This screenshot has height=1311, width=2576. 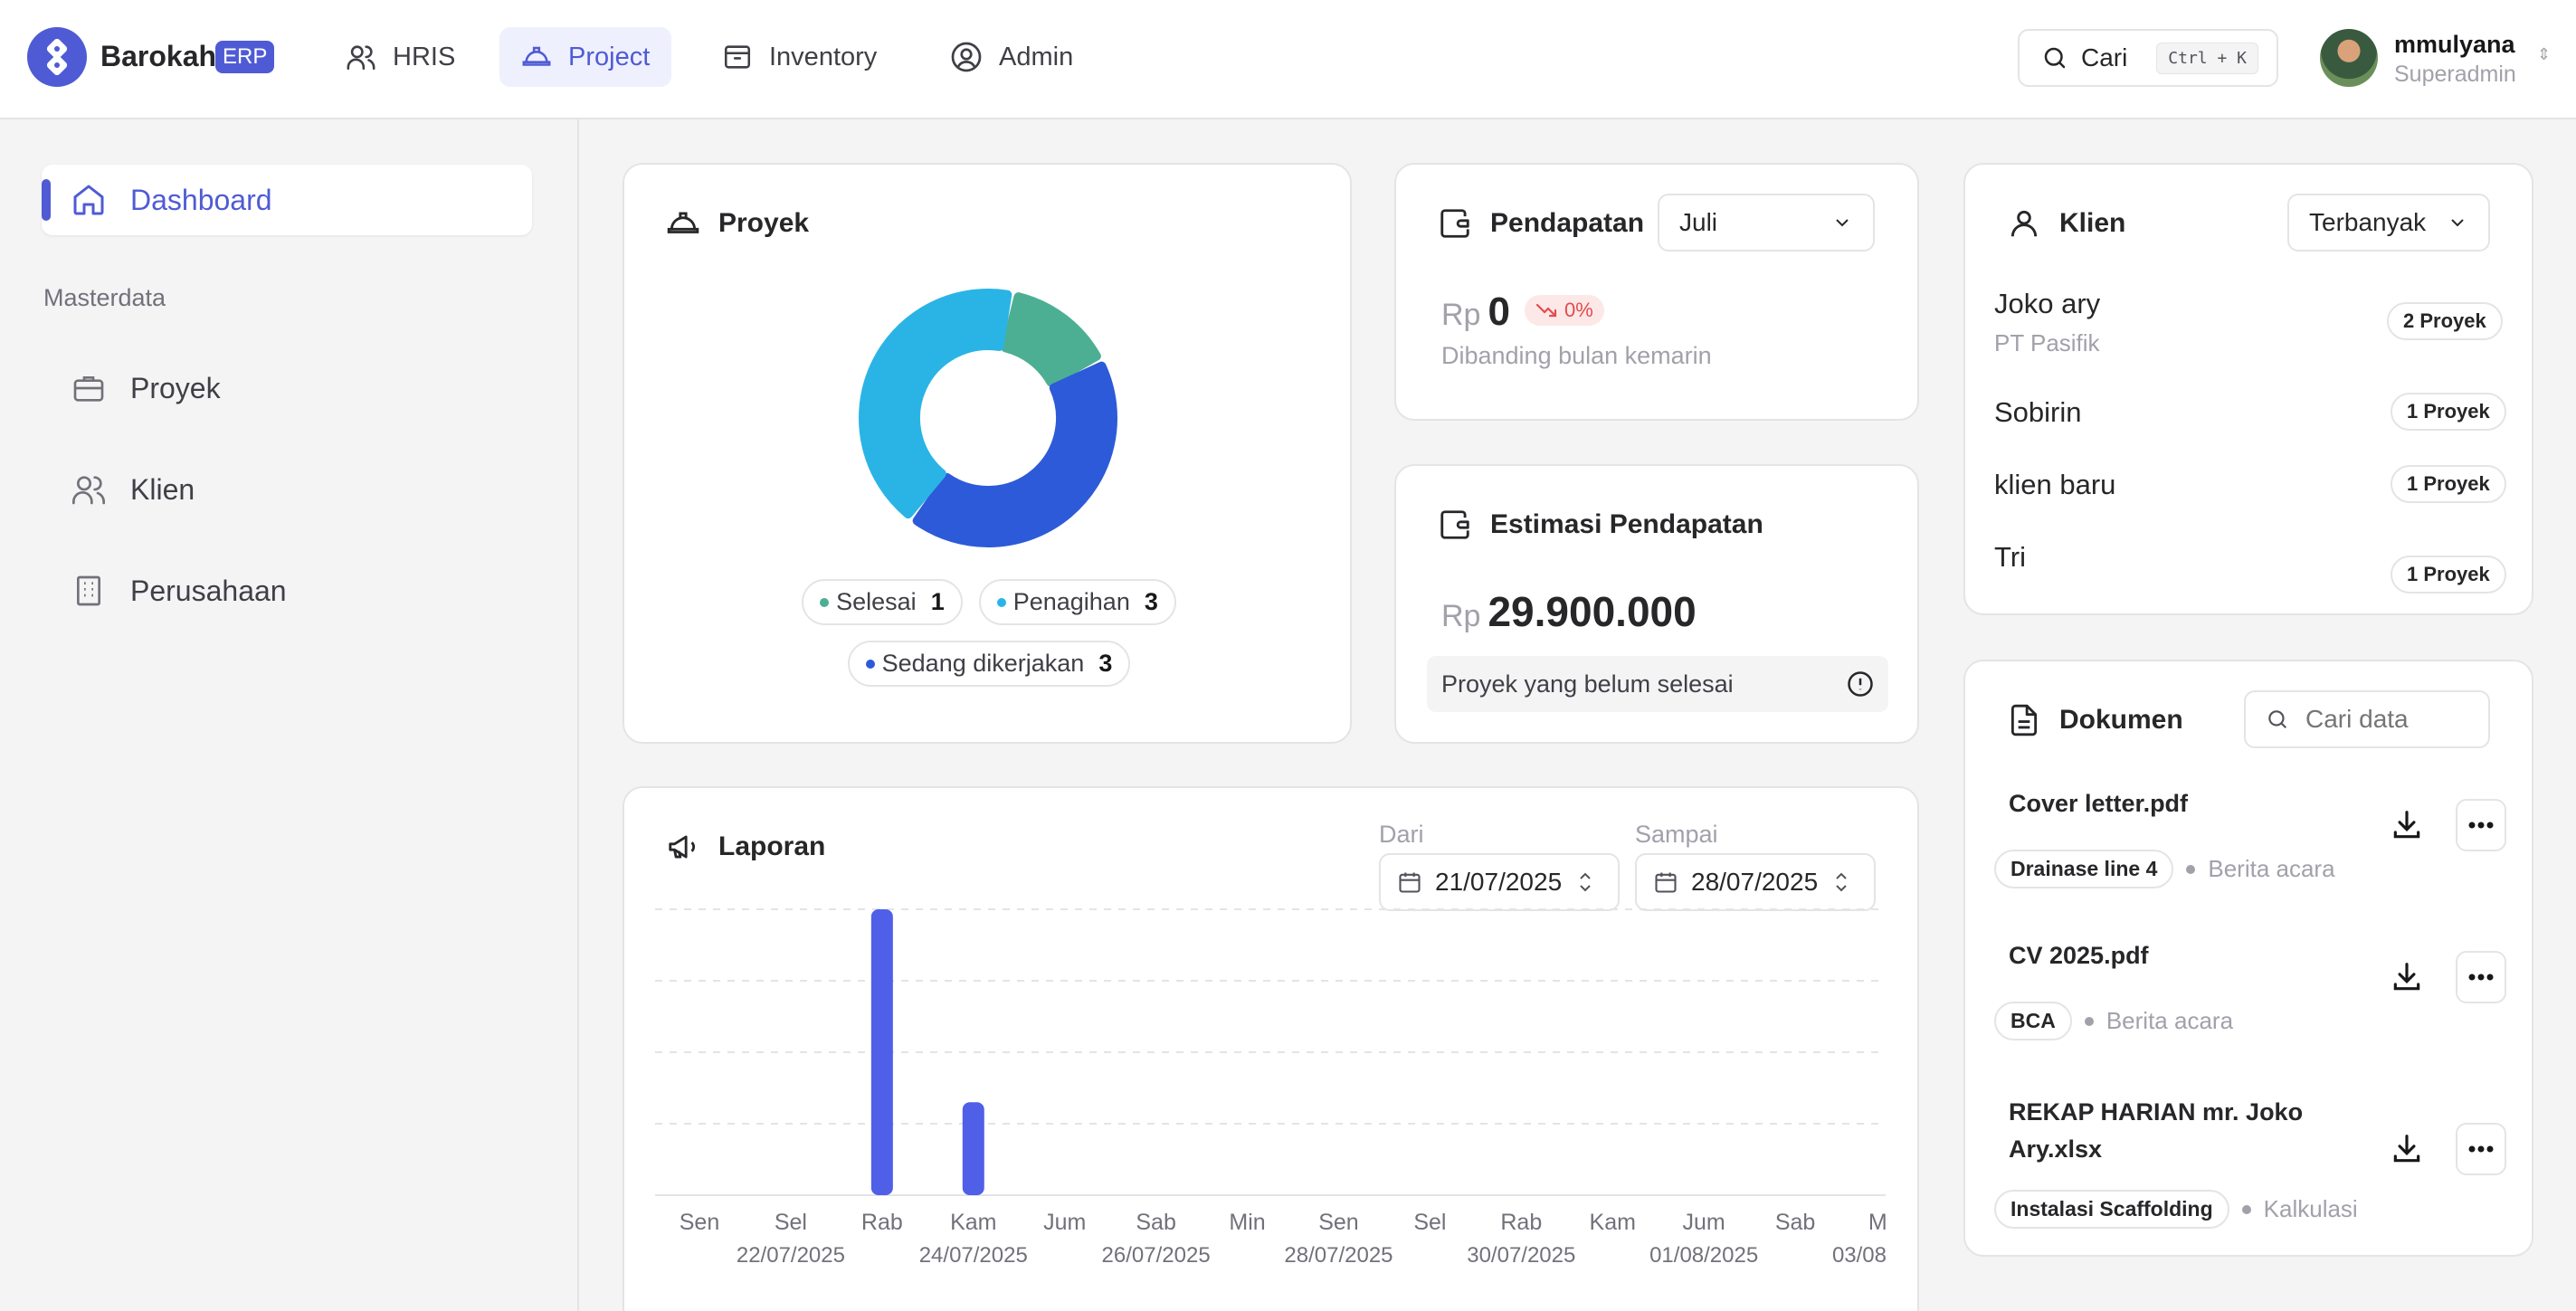 I want to click on document-meta: Instalasi Scaffolding Kalkulasi, so click(x=2176, y=1210).